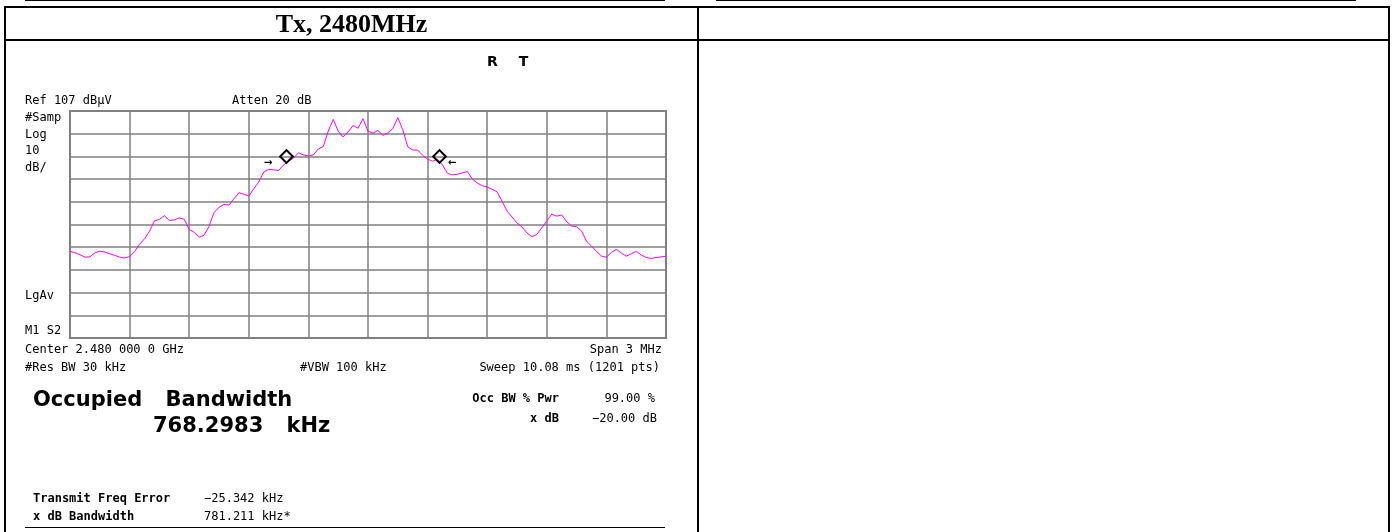 This screenshot has width=1394, height=532. Describe the element at coordinates (544, 418) in the screenshot. I see `text: x dB` at that location.